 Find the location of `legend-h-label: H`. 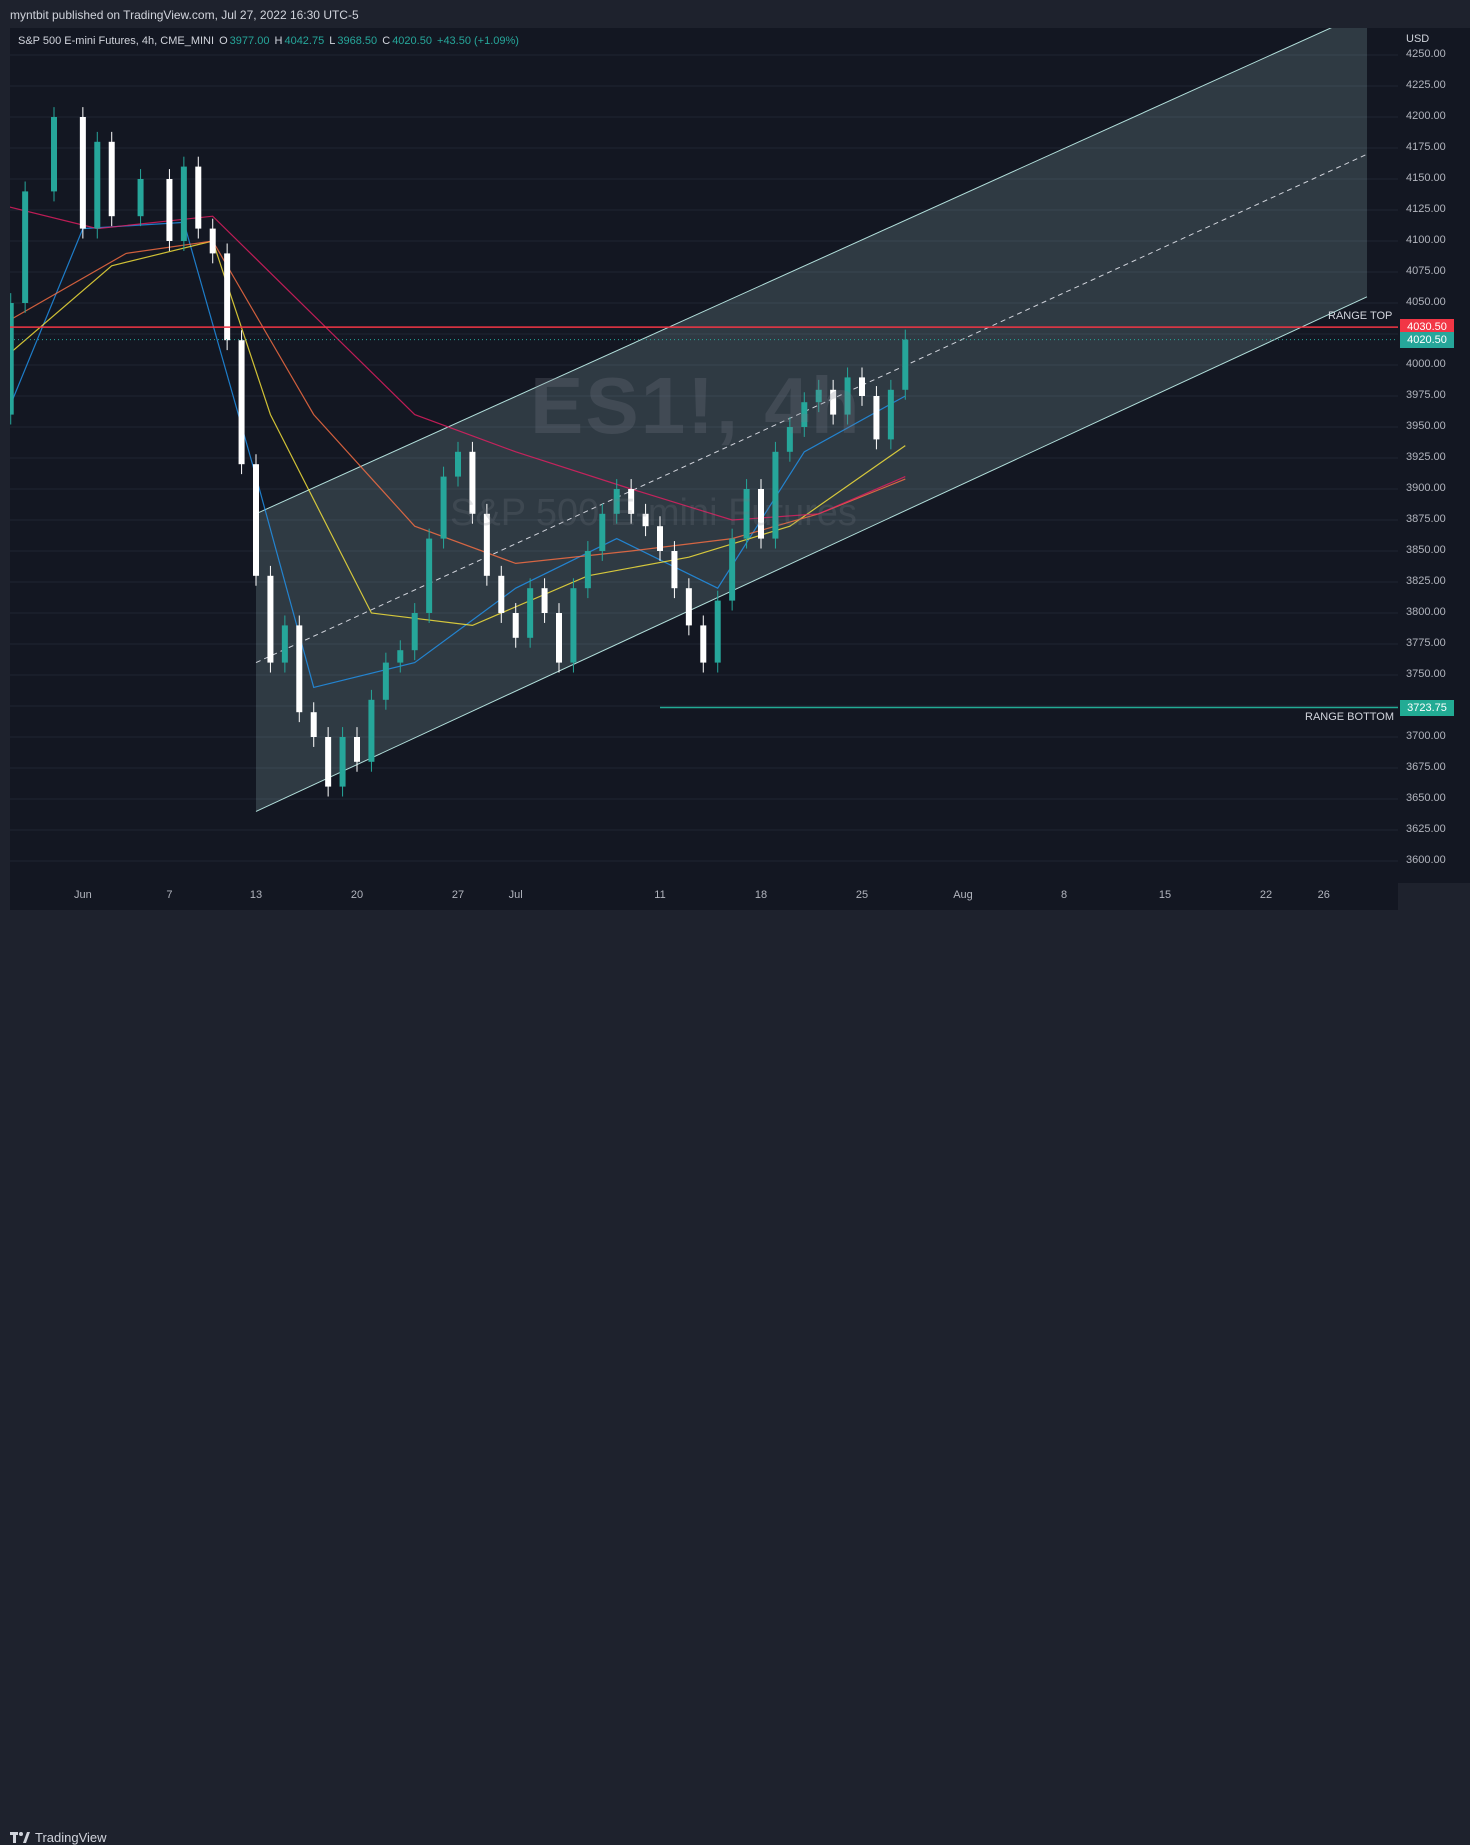

legend-h-label: H is located at coordinates (278, 41).